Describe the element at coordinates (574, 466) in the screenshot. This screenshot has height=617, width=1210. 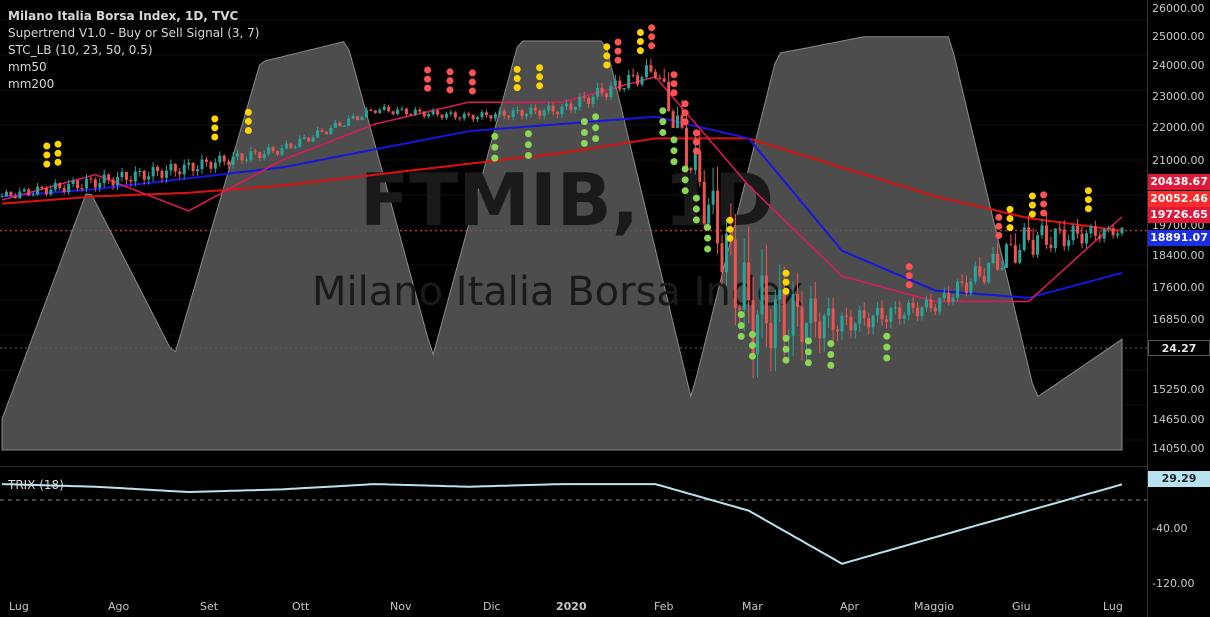
I see `pane-divider` at that location.